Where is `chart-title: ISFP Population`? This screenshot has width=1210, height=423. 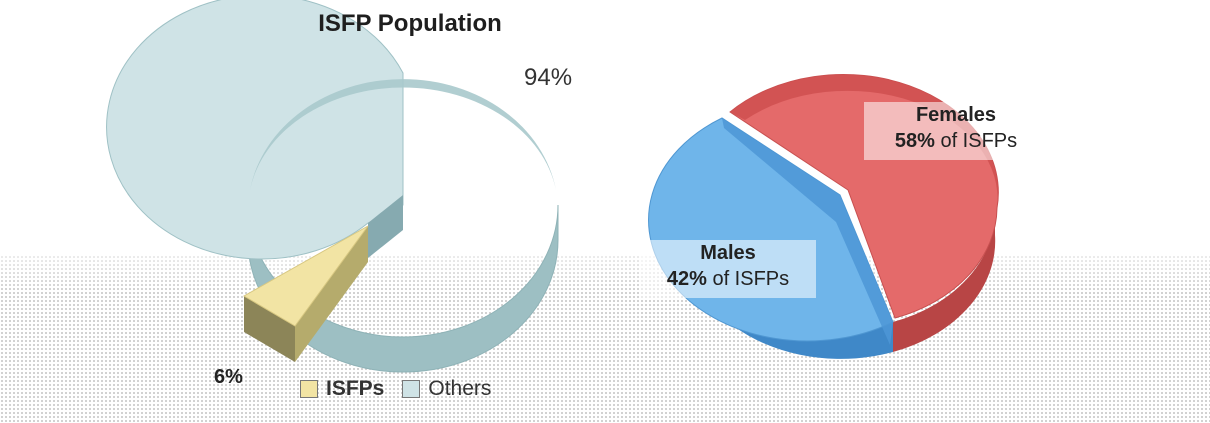 chart-title: ISFP Population is located at coordinates (410, 23).